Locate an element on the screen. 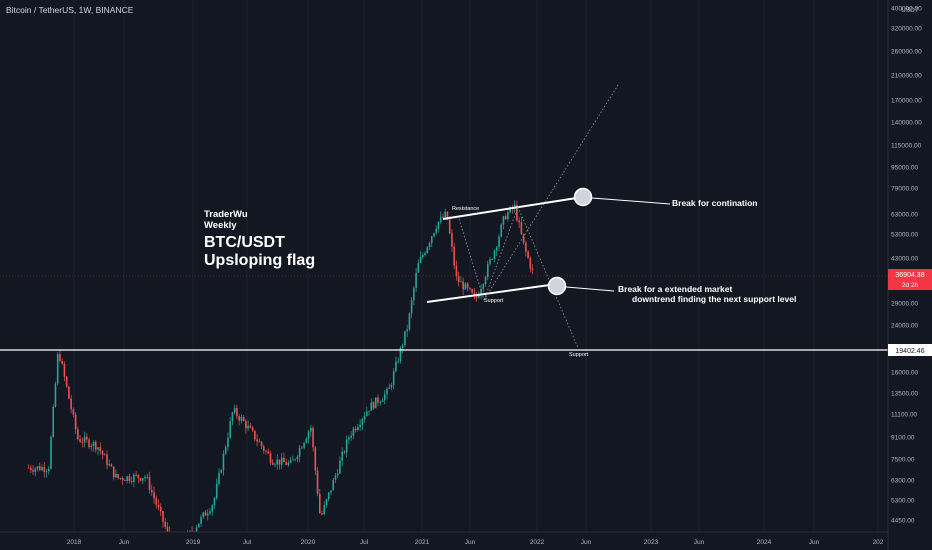 This screenshot has height=550, width=932. time-axis-label: 2023 is located at coordinates (651, 542).